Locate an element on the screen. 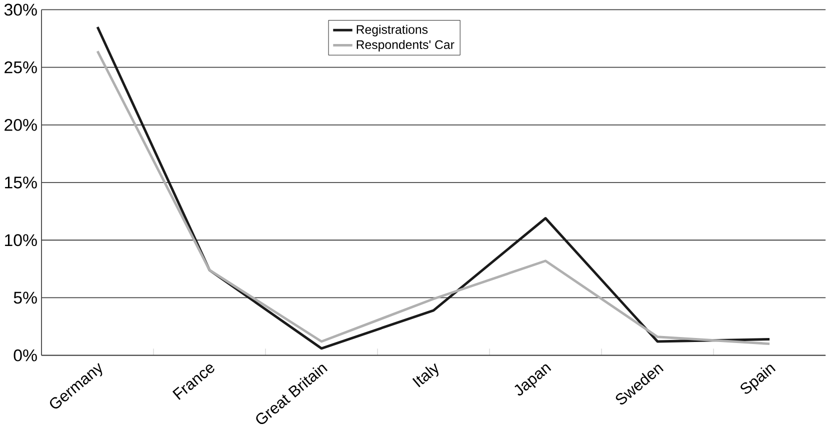 Image resolution: width=826 pixels, height=432 pixels. legend-label: Respondents' Car is located at coordinates (405, 46).